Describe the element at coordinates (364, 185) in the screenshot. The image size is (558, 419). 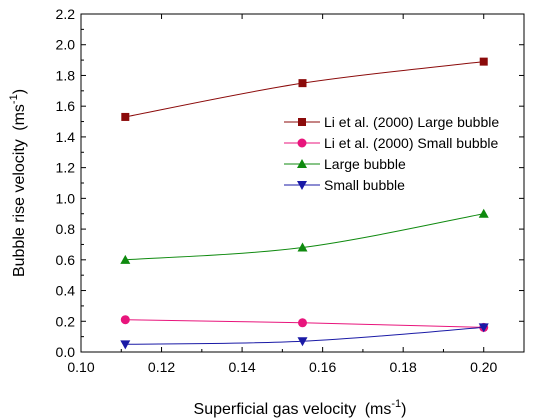
I see `legend-label: Small bubble` at that location.